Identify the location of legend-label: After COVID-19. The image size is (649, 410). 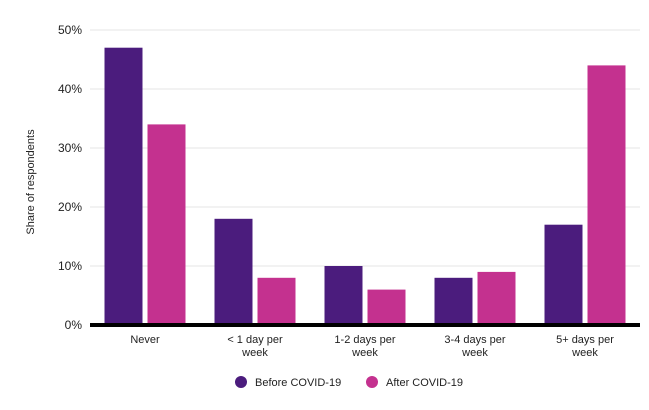
(424, 383).